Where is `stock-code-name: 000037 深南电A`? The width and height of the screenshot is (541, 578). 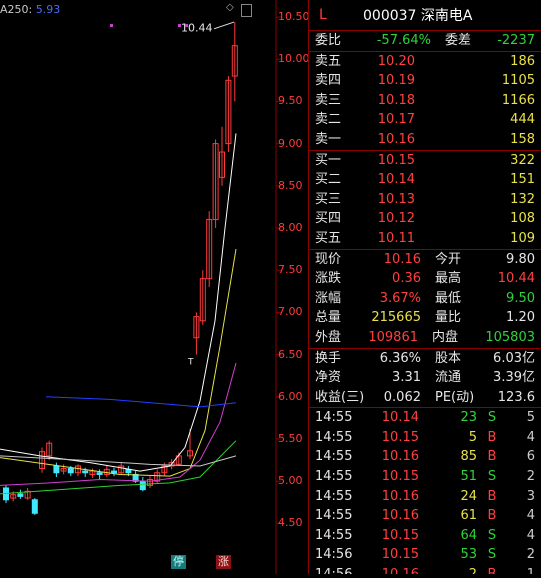
stock-code-name: 000037 深南电A is located at coordinates (418, 16).